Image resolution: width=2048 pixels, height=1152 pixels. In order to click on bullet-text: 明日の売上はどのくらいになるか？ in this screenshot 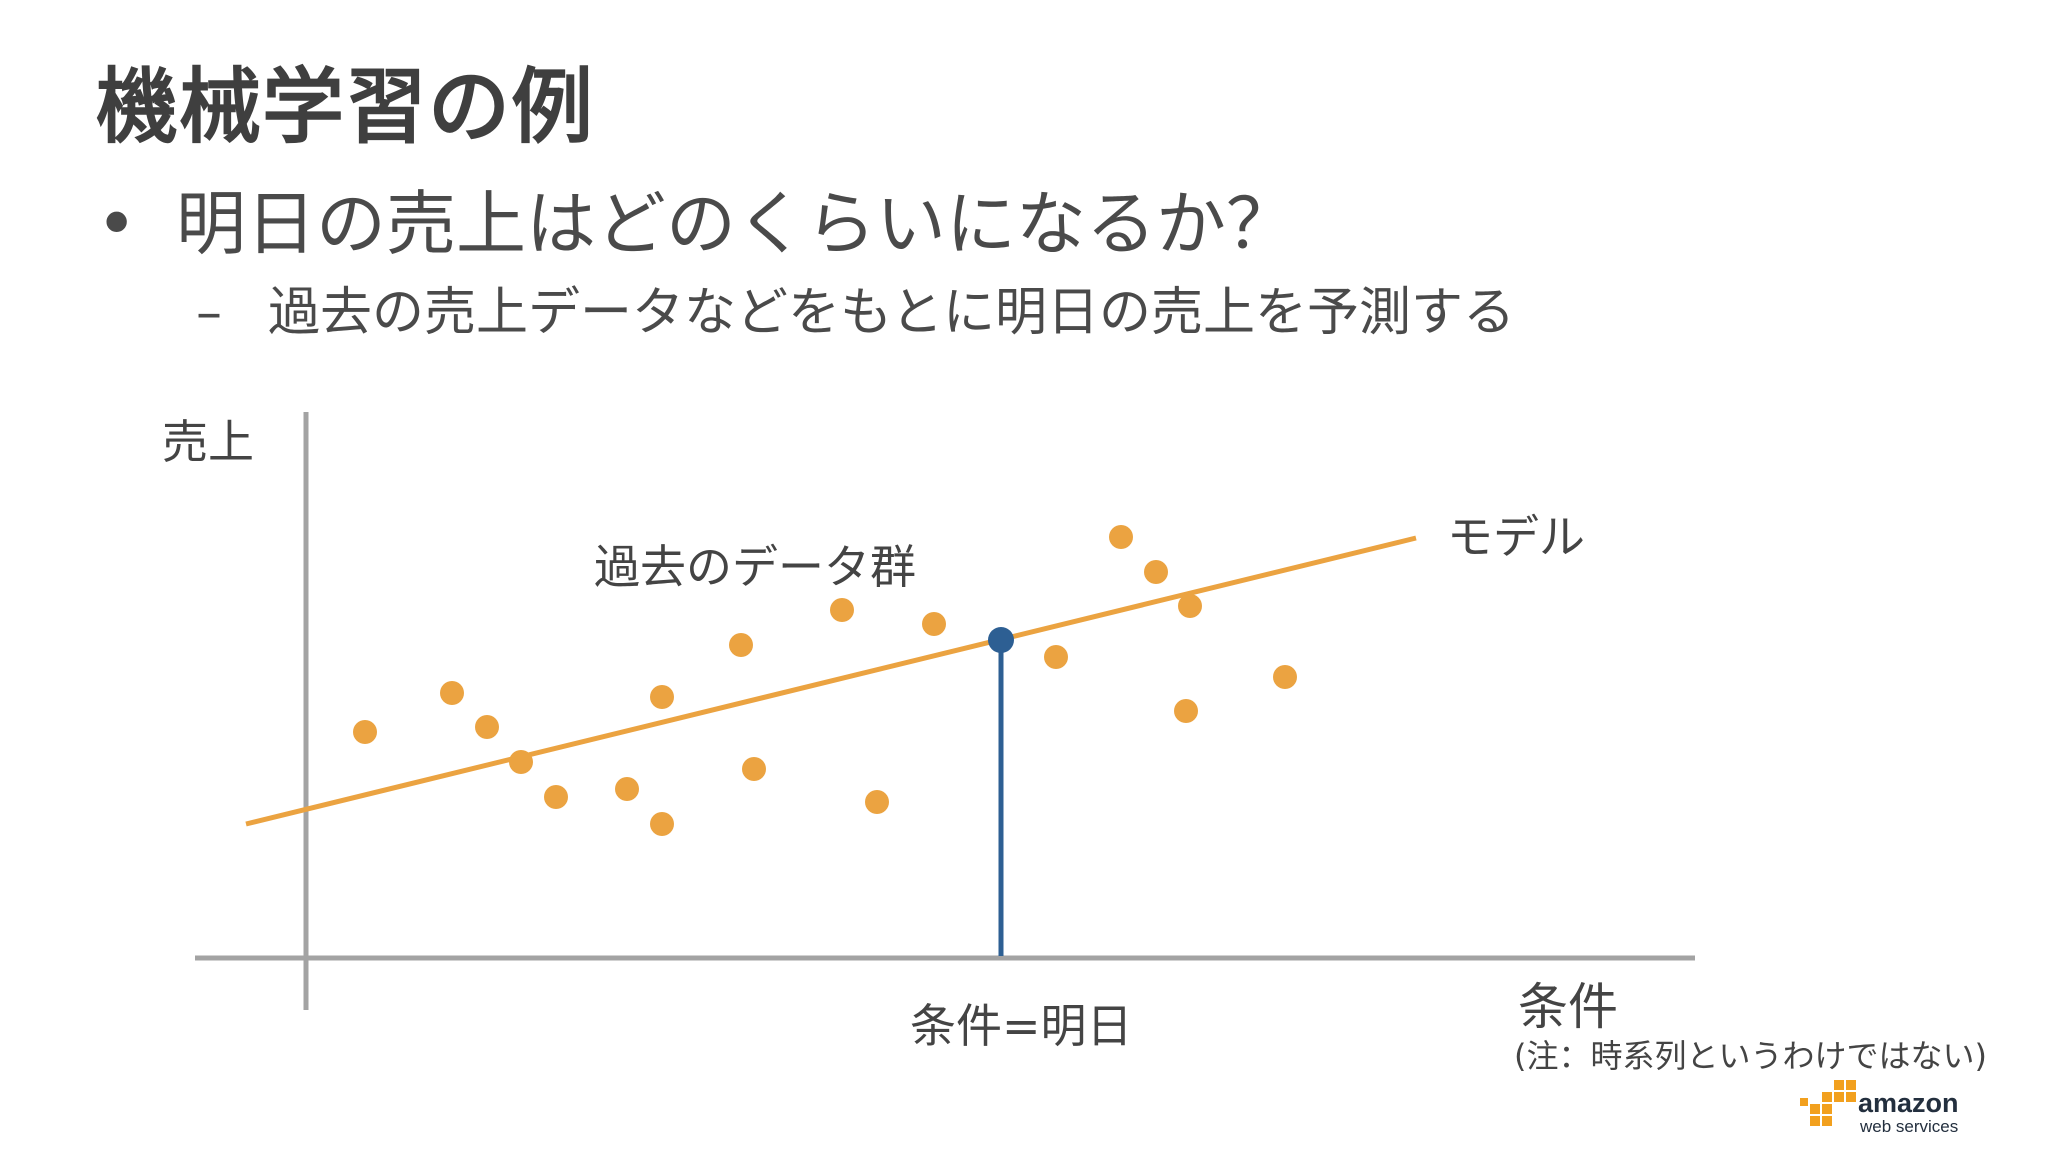, I will do `click(736, 224)`.